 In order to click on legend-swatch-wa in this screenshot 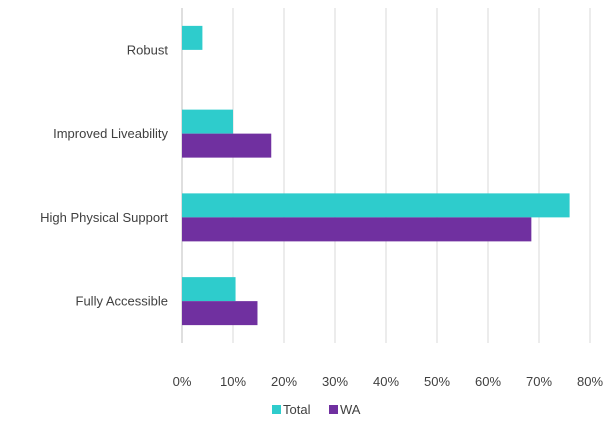, I will do `click(333, 409)`.